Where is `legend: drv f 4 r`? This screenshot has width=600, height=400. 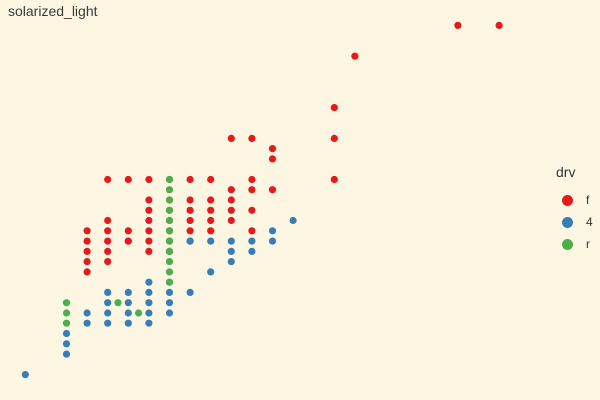 legend: drv f 4 r is located at coordinates (574, 209).